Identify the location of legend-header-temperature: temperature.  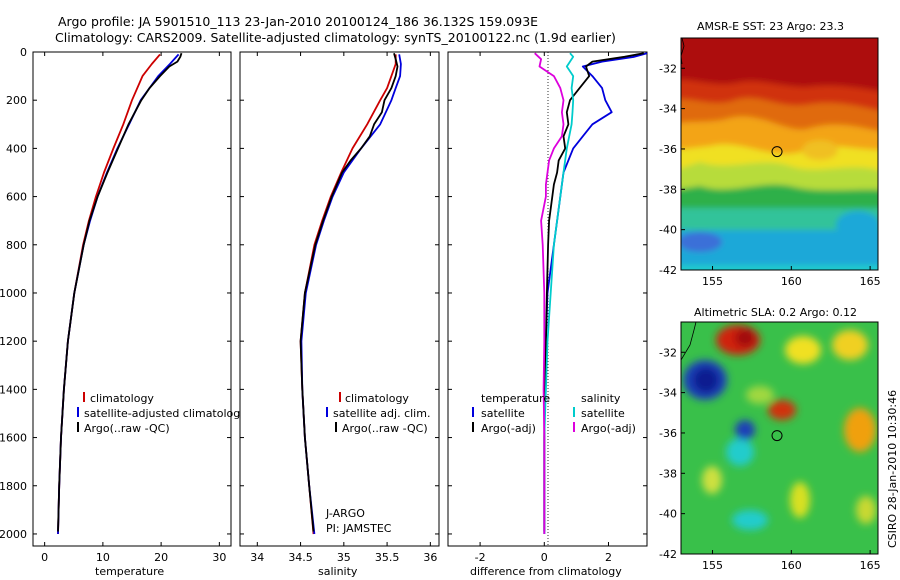
(515, 398).